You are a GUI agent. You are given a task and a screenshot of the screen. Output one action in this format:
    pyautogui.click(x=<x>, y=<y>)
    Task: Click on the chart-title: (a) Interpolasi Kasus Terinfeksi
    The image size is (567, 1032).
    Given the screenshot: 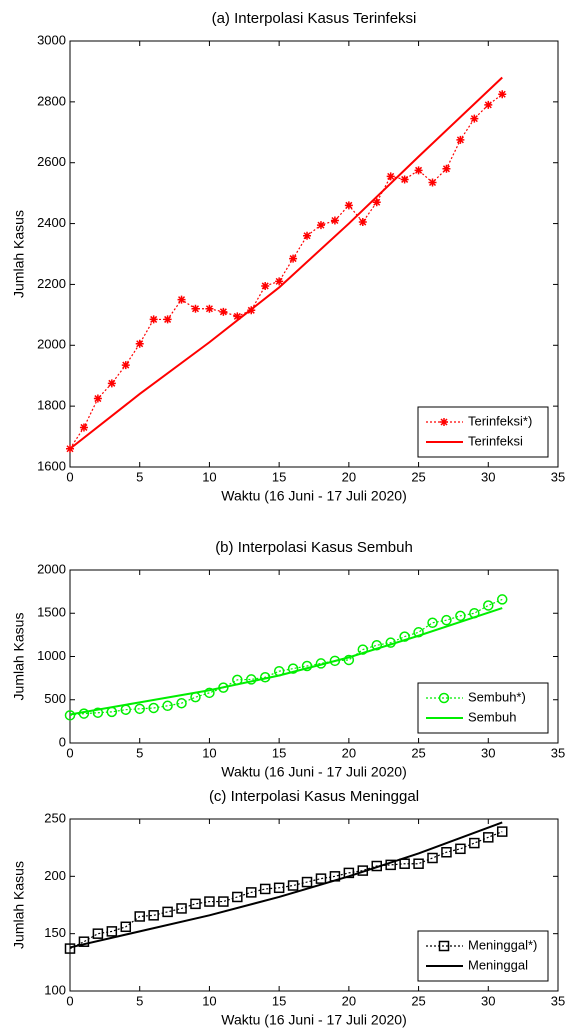 What is the action you would take?
    pyautogui.click(x=314, y=18)
    